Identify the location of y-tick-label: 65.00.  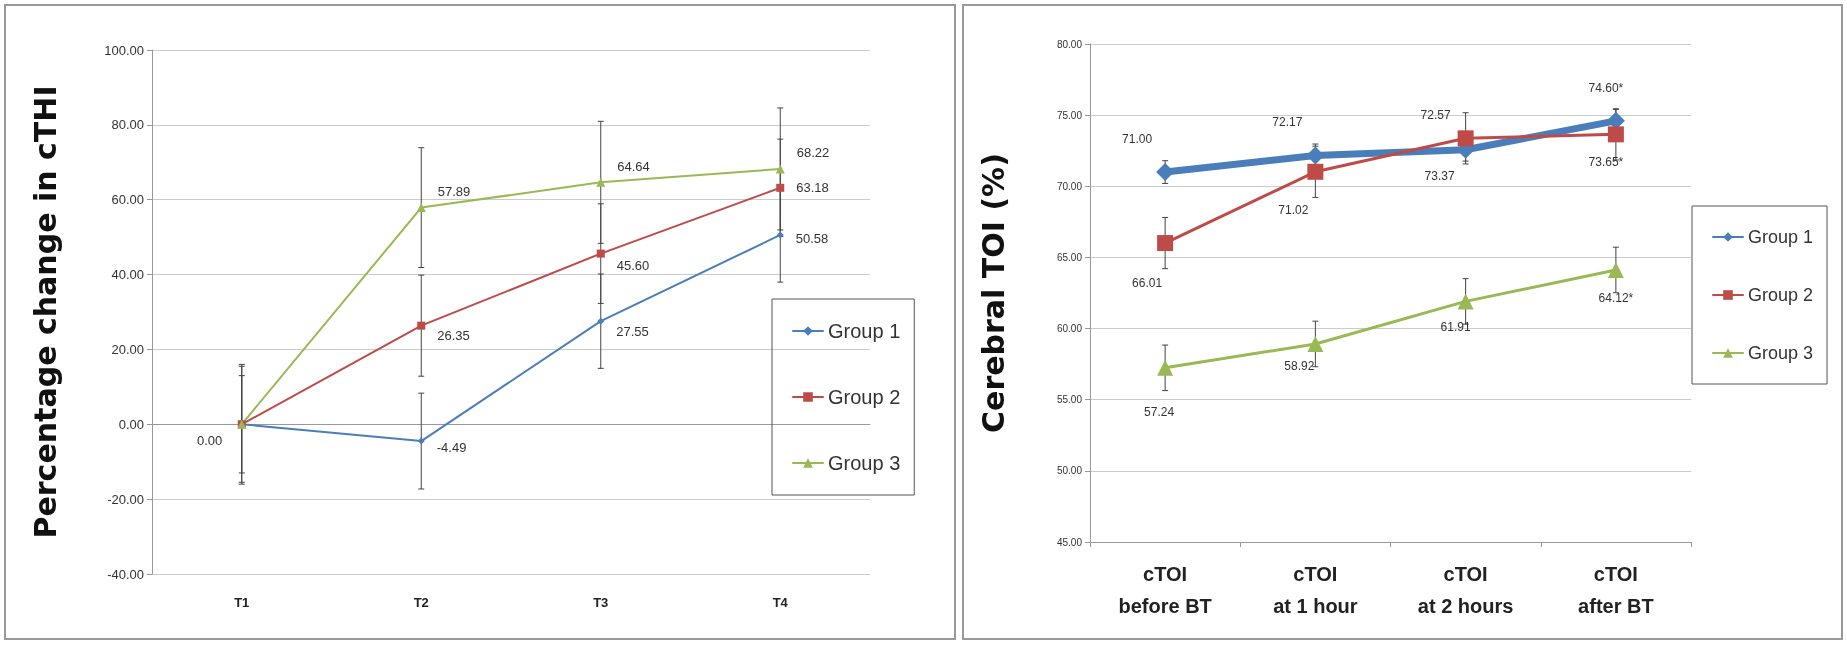
(1069, 257).